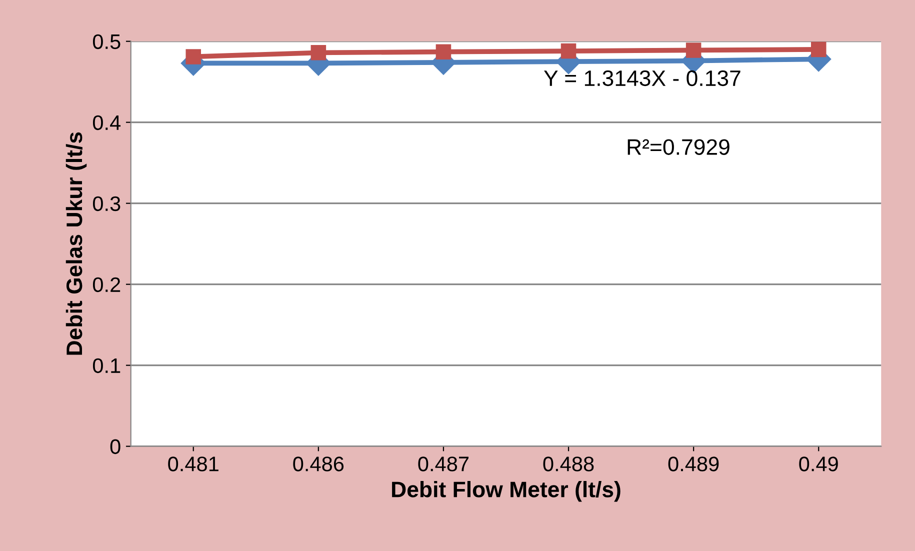 Image resolution: width=915 pixels, height=551 pixels. What do you see at coordinates (106, 42) in the screenshot?
I see `y-tick-label: 0.5` at bounding box center [106, 42].